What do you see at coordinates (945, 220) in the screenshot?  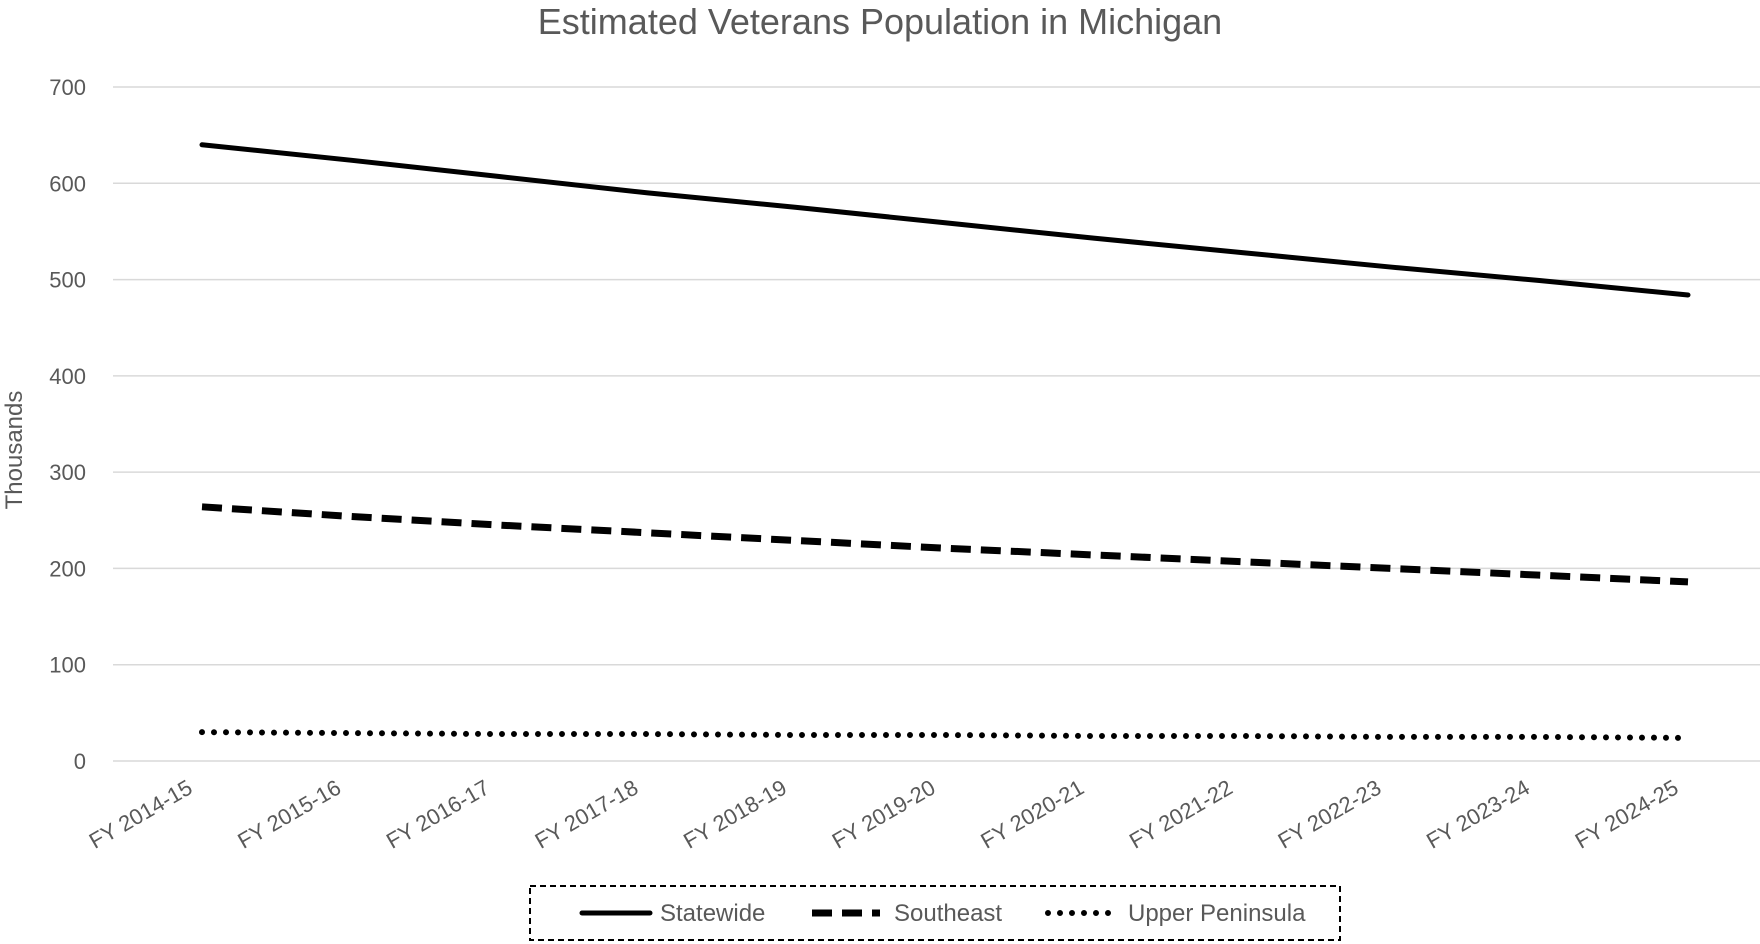 I see `series-line-statewide` at bounding box center [945, 220].